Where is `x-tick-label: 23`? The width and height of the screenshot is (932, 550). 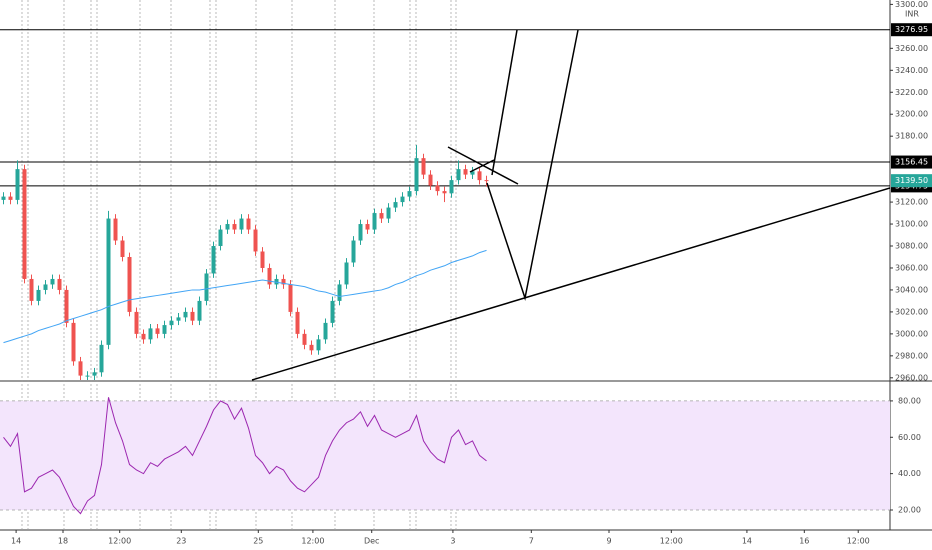
x-tick-label: 23 is located at coordinates (181, 541).